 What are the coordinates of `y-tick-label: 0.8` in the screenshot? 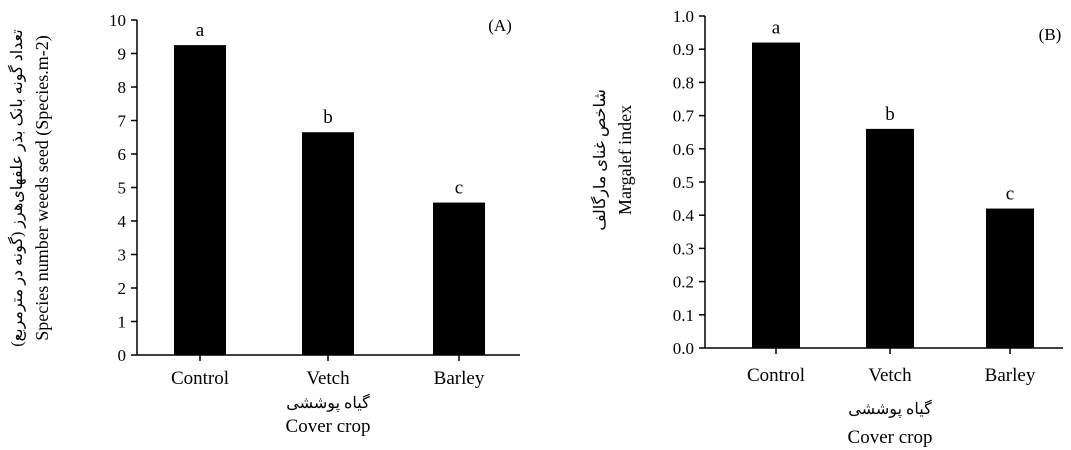 It's located at (683, 82).